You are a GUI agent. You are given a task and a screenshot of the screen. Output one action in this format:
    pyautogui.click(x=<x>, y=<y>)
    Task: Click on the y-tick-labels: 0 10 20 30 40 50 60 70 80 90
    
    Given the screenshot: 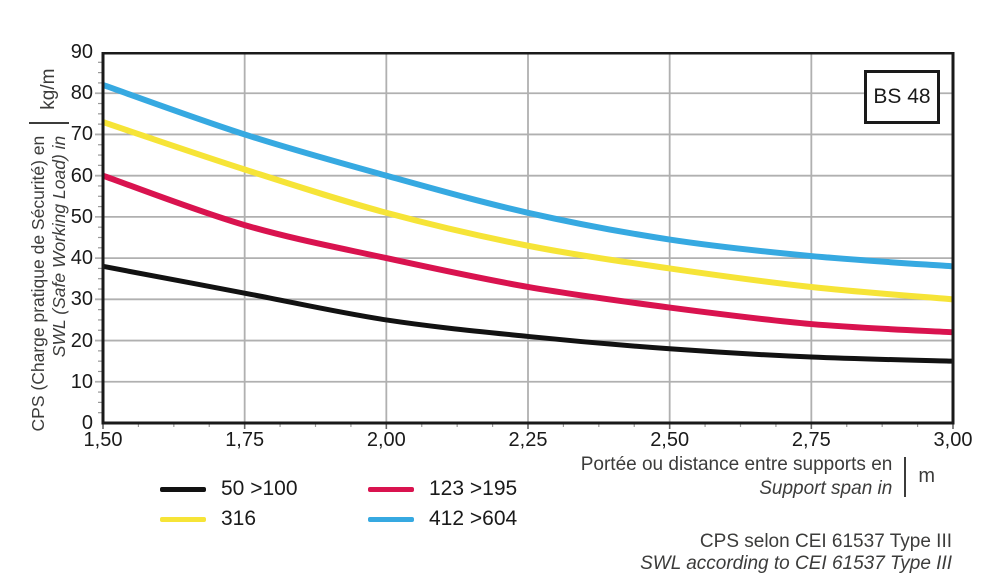 What is the action you would take?
    pyautogui.click(x=65, y=237)
    